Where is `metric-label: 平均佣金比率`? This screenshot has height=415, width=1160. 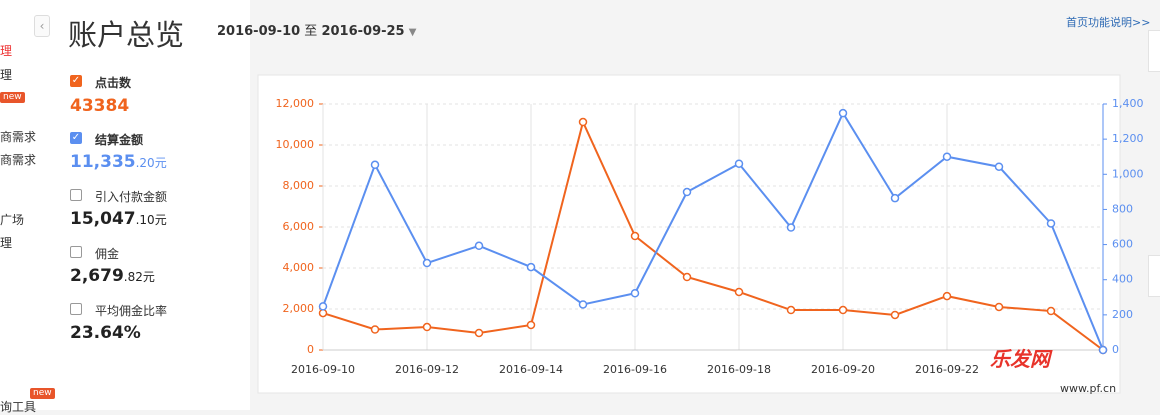 metric-label: 平均佣金比率 is located at coordinates (131, 311).